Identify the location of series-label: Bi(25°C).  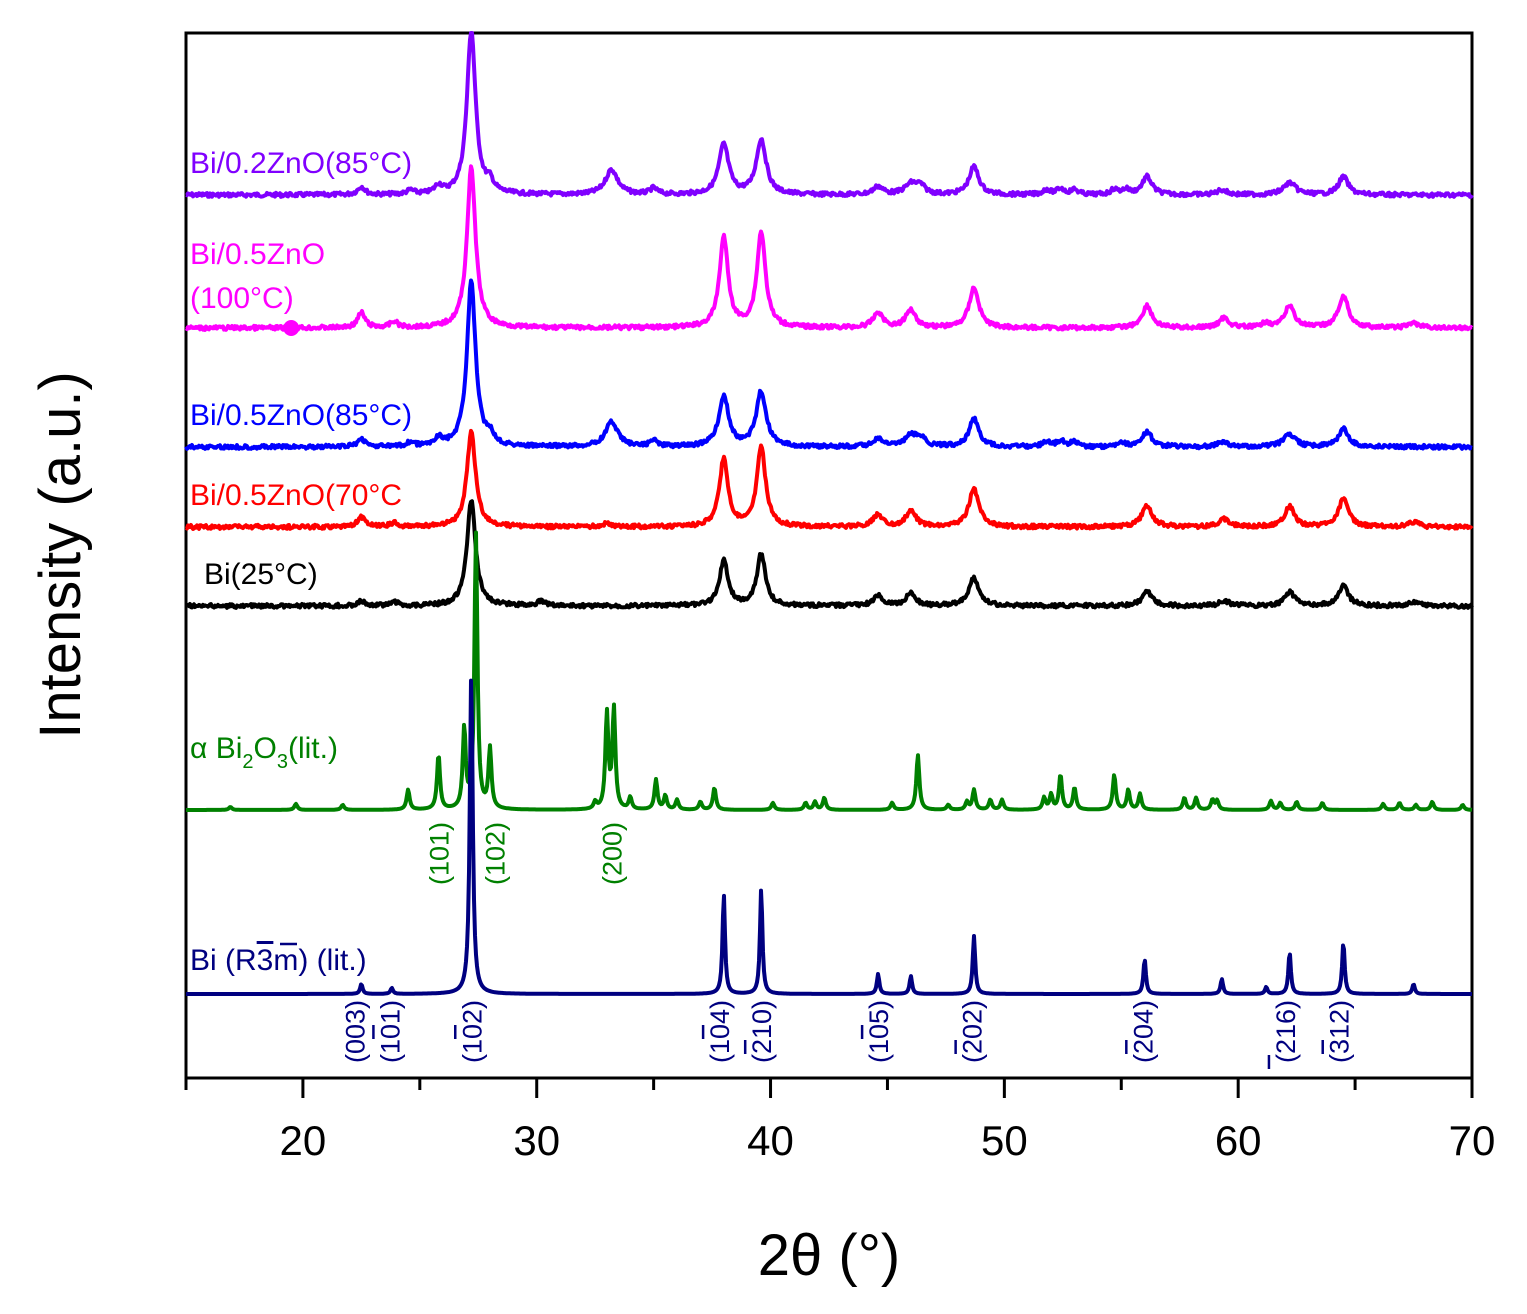
(261, 574).